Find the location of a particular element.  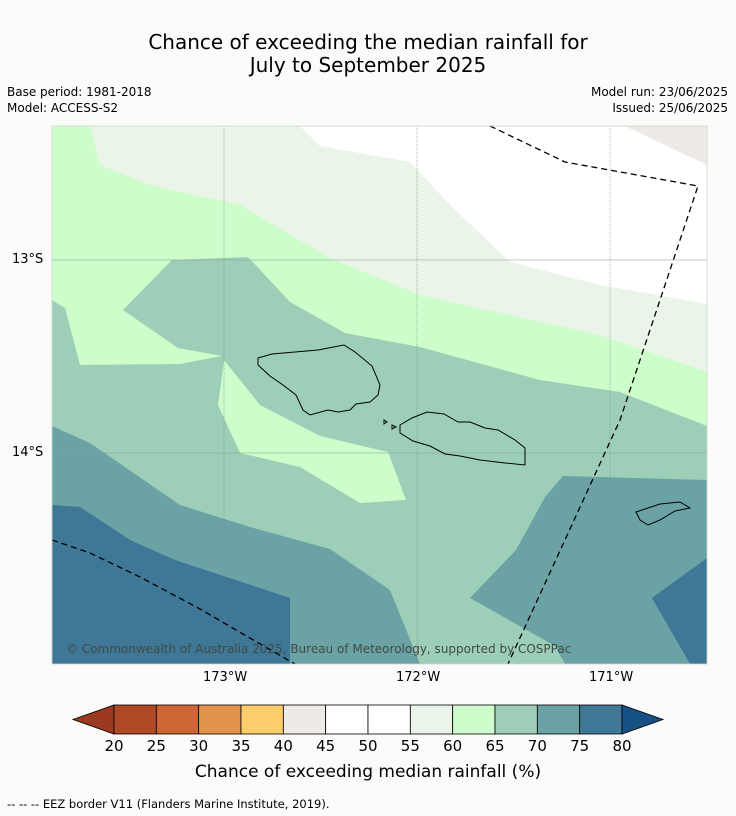

colorbar-title: Chance of exceeding median rainfall (%) is located at coordinates (368, 772).